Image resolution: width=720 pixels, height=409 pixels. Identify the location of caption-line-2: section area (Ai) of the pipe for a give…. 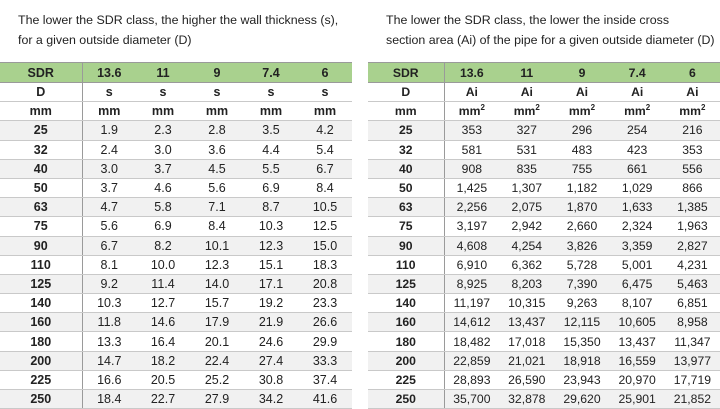
(550, 40).